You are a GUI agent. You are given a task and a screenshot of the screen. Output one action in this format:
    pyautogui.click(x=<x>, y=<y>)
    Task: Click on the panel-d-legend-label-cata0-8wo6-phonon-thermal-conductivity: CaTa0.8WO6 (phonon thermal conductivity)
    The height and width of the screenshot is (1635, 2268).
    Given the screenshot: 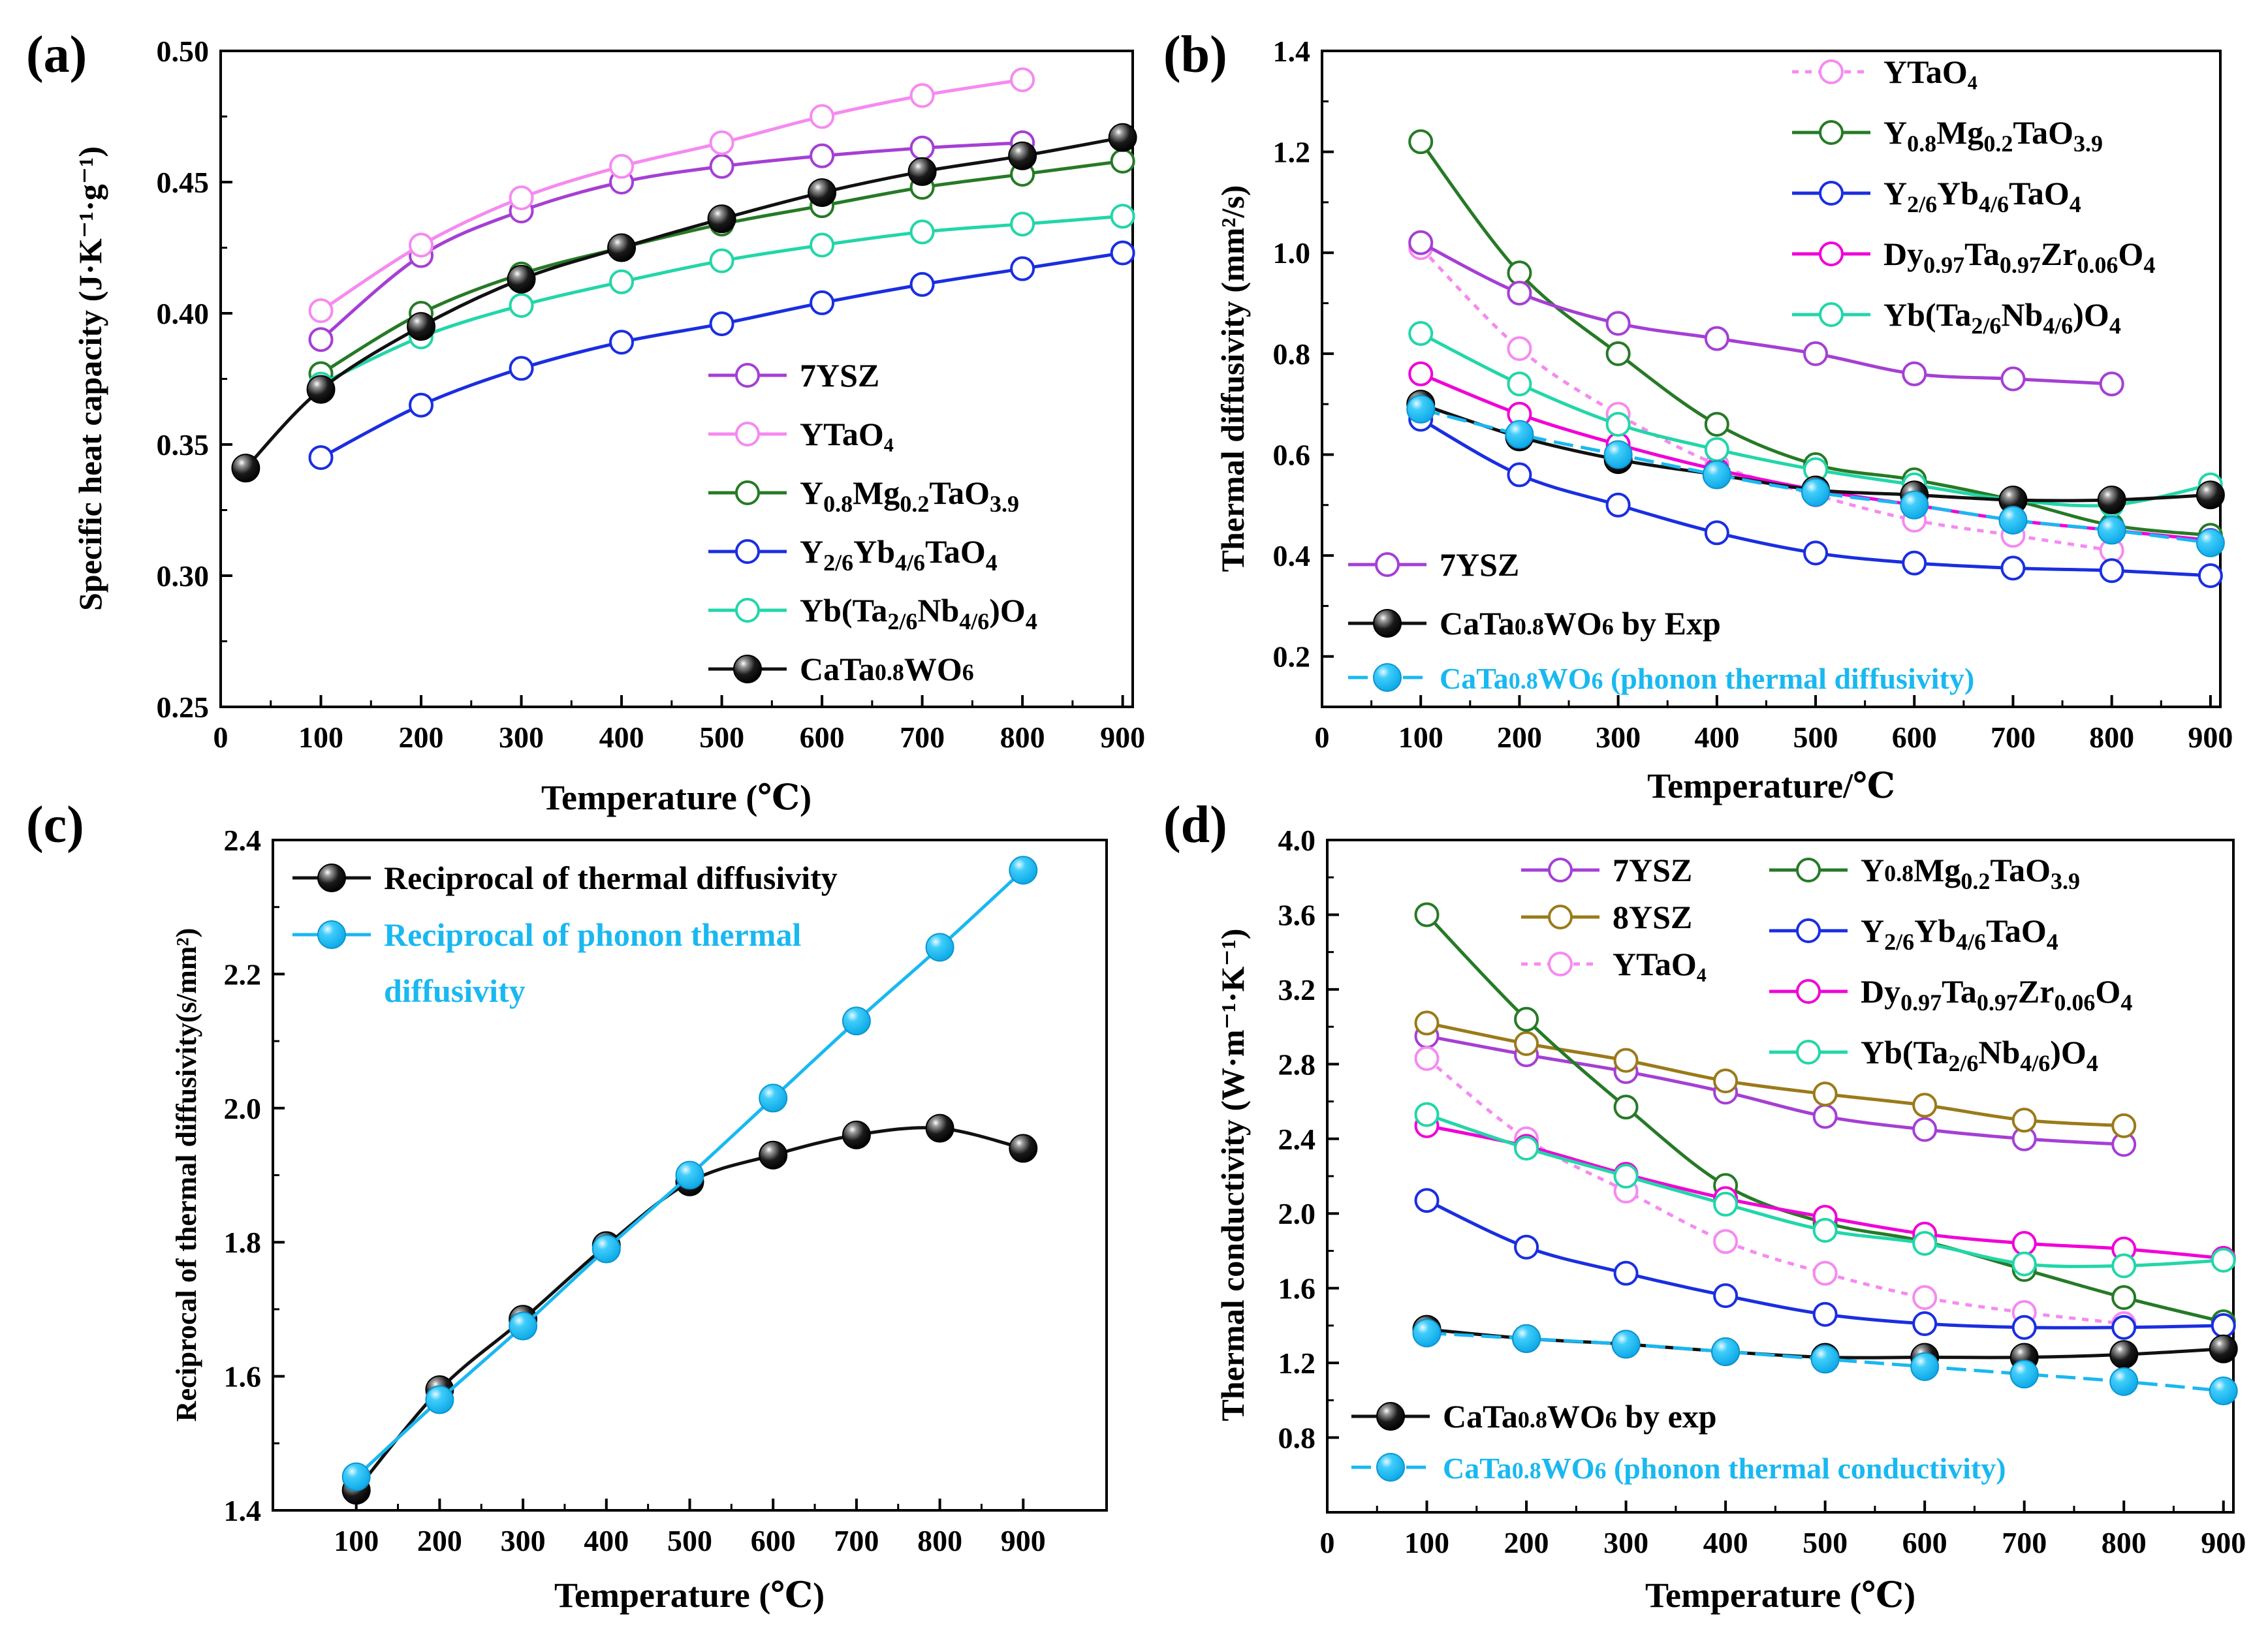 What is the action you would take?
    pyautogui.click(x=1724, y=1468)
    